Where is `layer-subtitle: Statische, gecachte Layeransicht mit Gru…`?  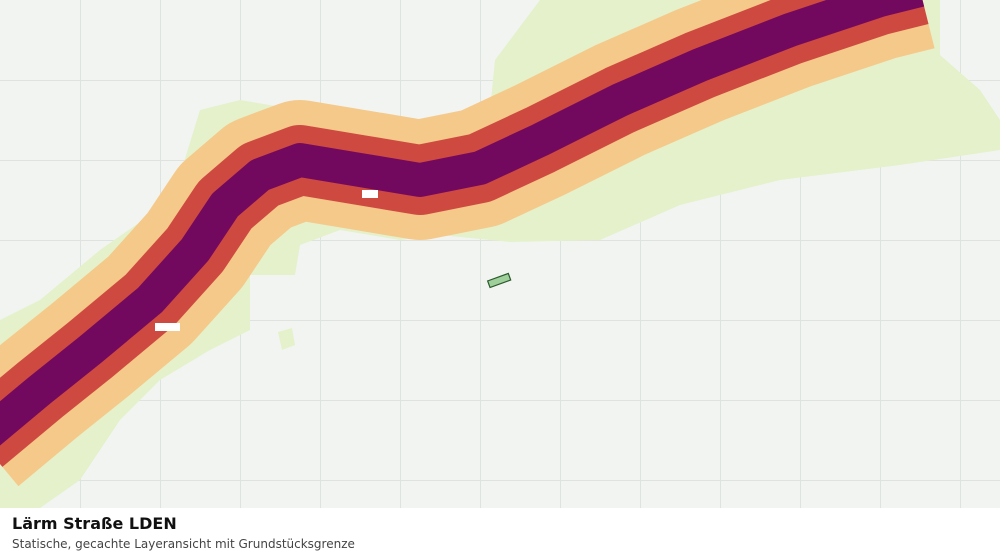
layer-subtitle: Statische, gecachte Layeransicht mit Gru… is located at coordinates (183, 544).